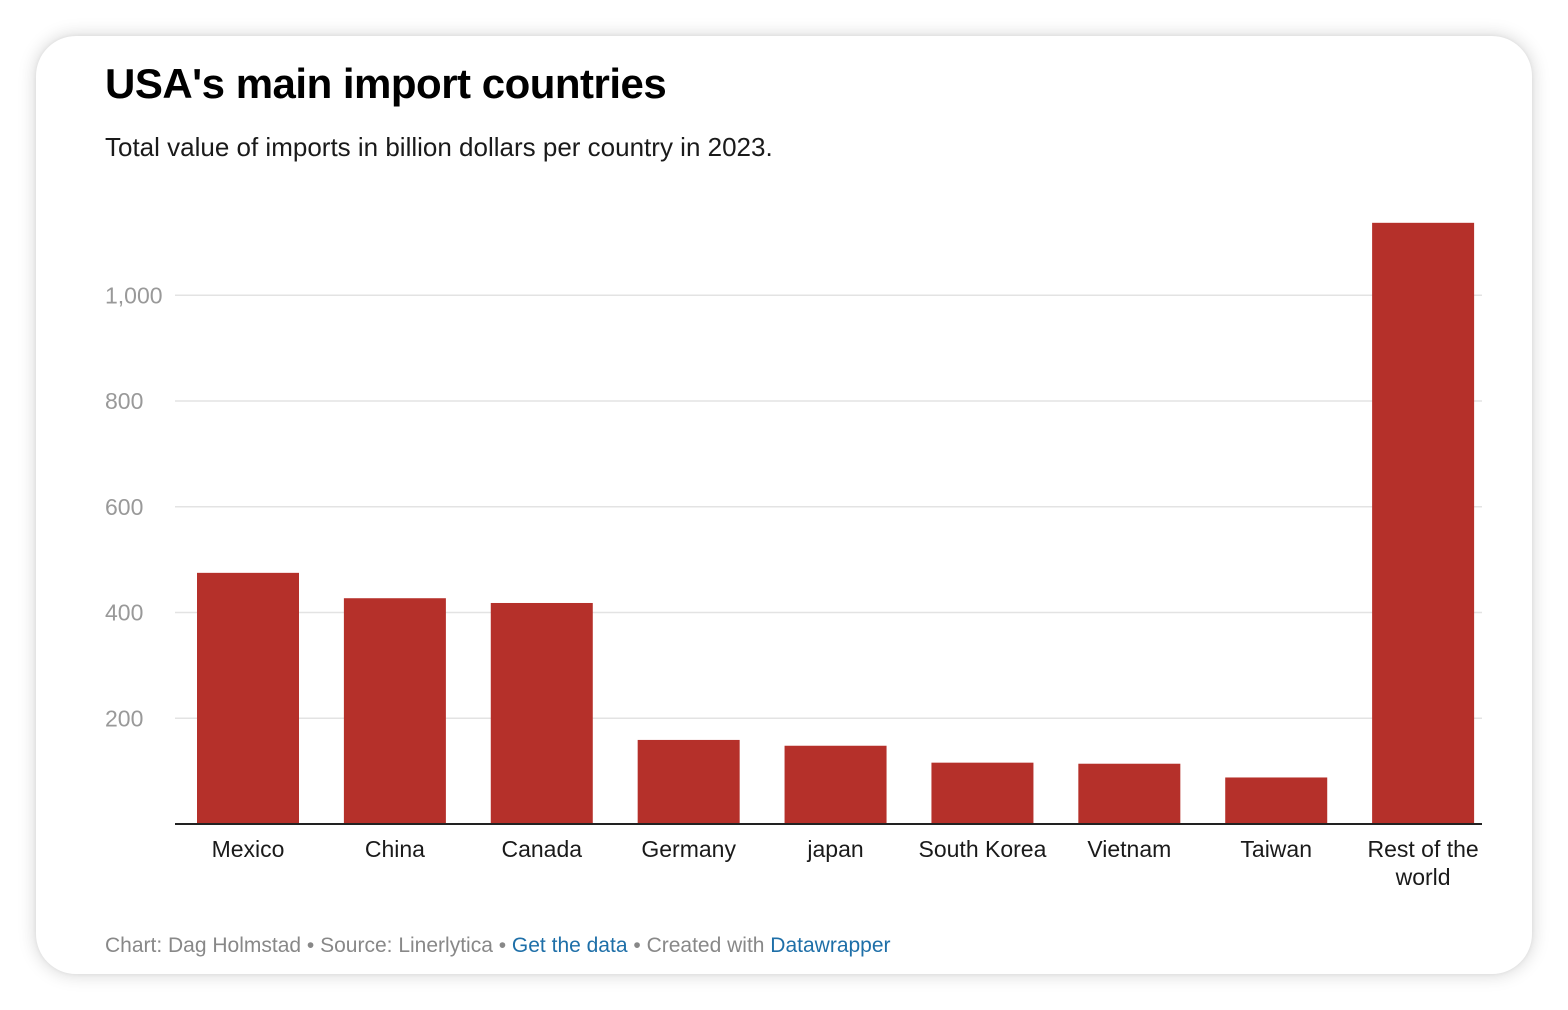  What do you see at coordinates (386, 83) in the screenshot?
I see `chart-title: USA's main import countries` at bounding box center [386, 83].